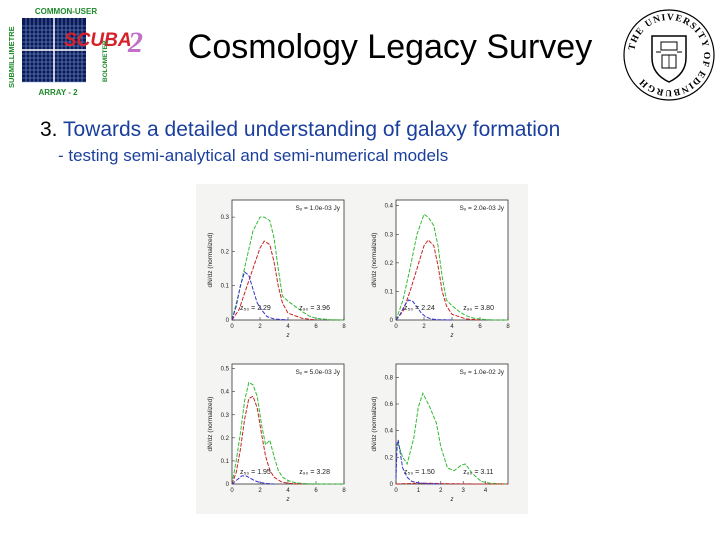 This screenshot has width=720, height=540. Describe the element at coordinates (66, 11) in the screenshot. I see `logo-top-text: COMMON-USER` at that location.